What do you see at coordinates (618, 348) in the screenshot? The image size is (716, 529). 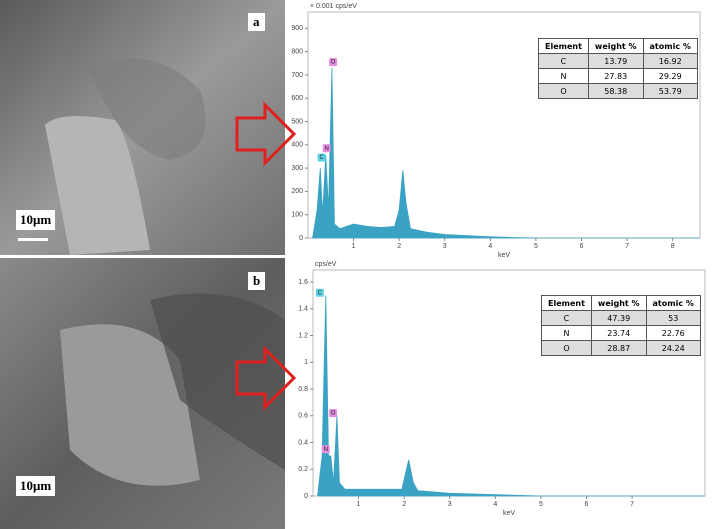 I see `table-cell: 28.87` at bounding box center [618, 348].